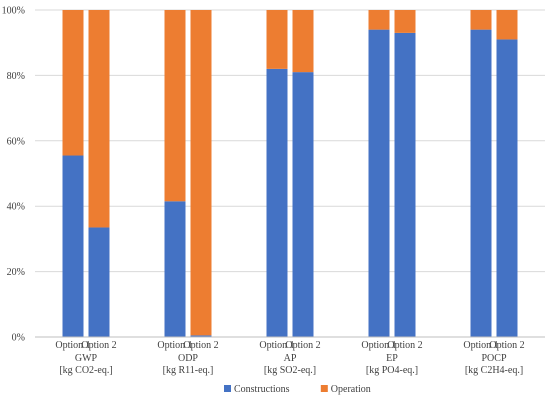 Image resolution: width=550 pixels, height=402 pixels. I want to click on x-group-unit-label: [kg CO2-eq.], so click(85, 370).